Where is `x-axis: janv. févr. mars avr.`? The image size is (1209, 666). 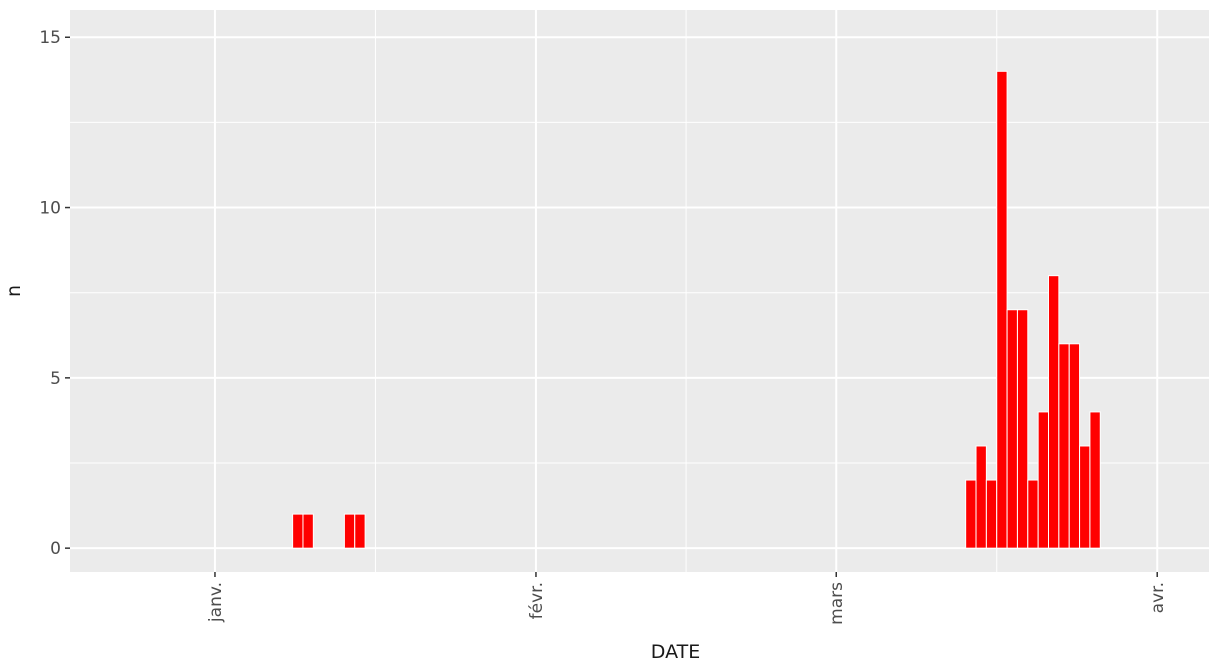 x-axis: janv. févr. mars avr. is located at coordinates (687, 598).